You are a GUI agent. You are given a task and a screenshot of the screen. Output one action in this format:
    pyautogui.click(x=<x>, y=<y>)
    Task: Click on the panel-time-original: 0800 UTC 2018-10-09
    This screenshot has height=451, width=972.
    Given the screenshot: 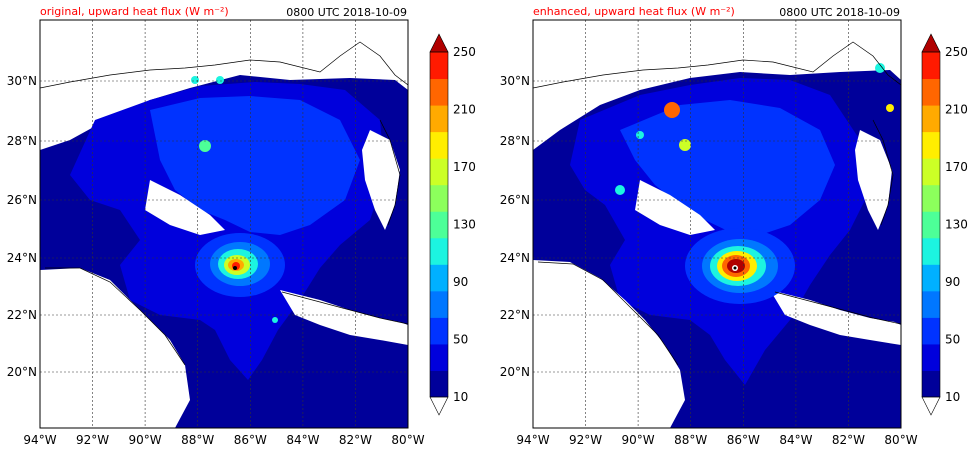 What is the action you would take?
    pyautogui.click(x=346, y=12)
    